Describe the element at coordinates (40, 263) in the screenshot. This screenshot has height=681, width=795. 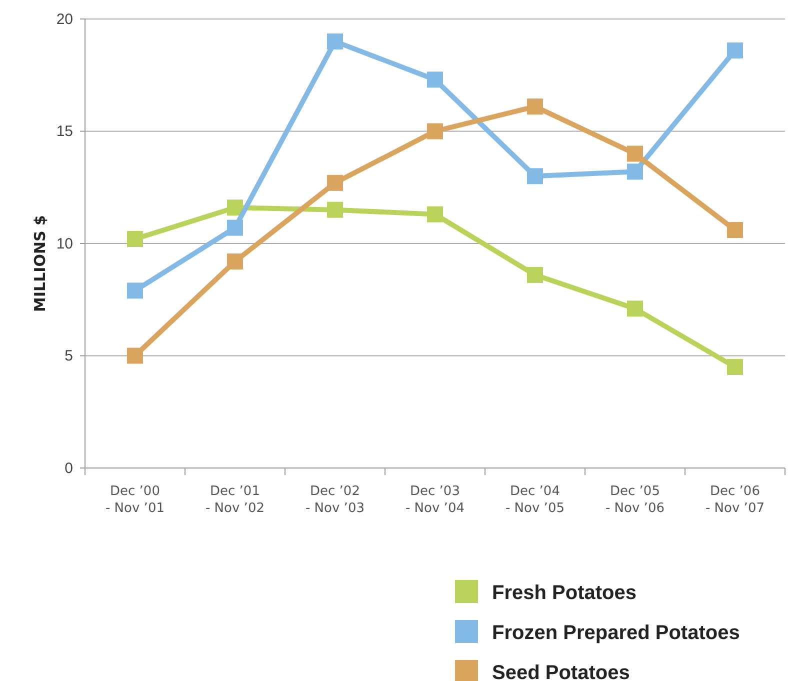
I see `y-axis-title: MILLIONS $` at that location.